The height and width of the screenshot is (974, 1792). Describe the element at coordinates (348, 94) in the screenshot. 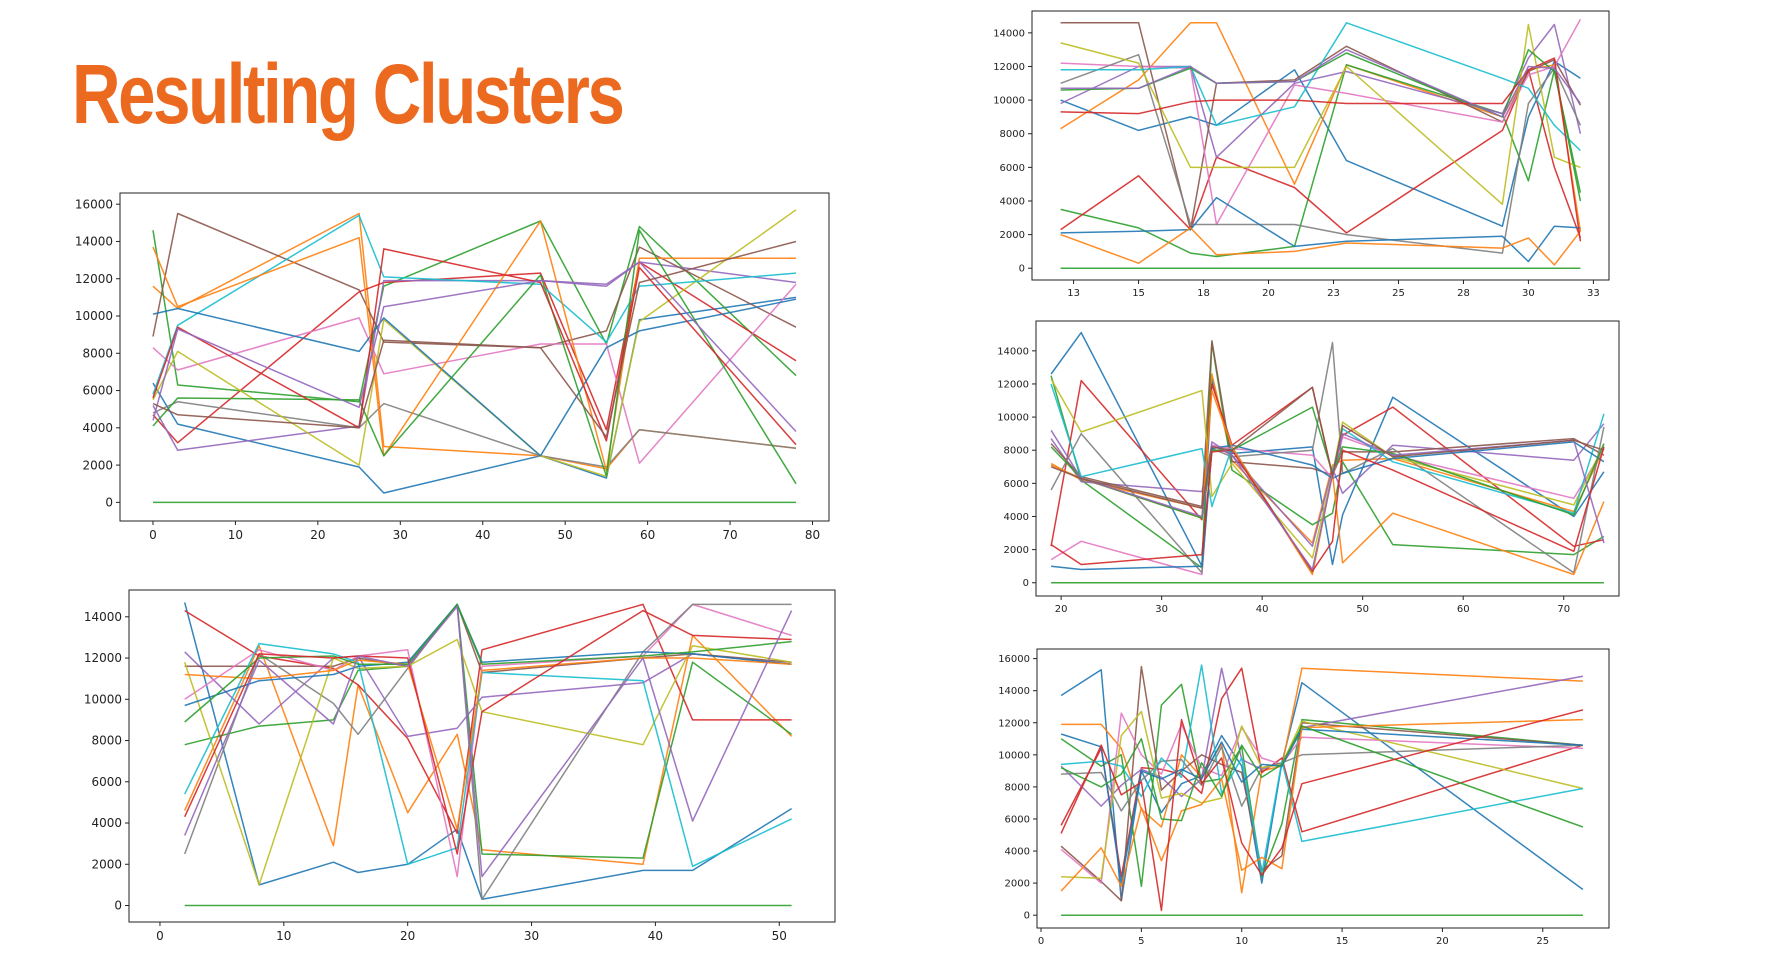

I see `slide-title: Resulting Clusters` at that location.